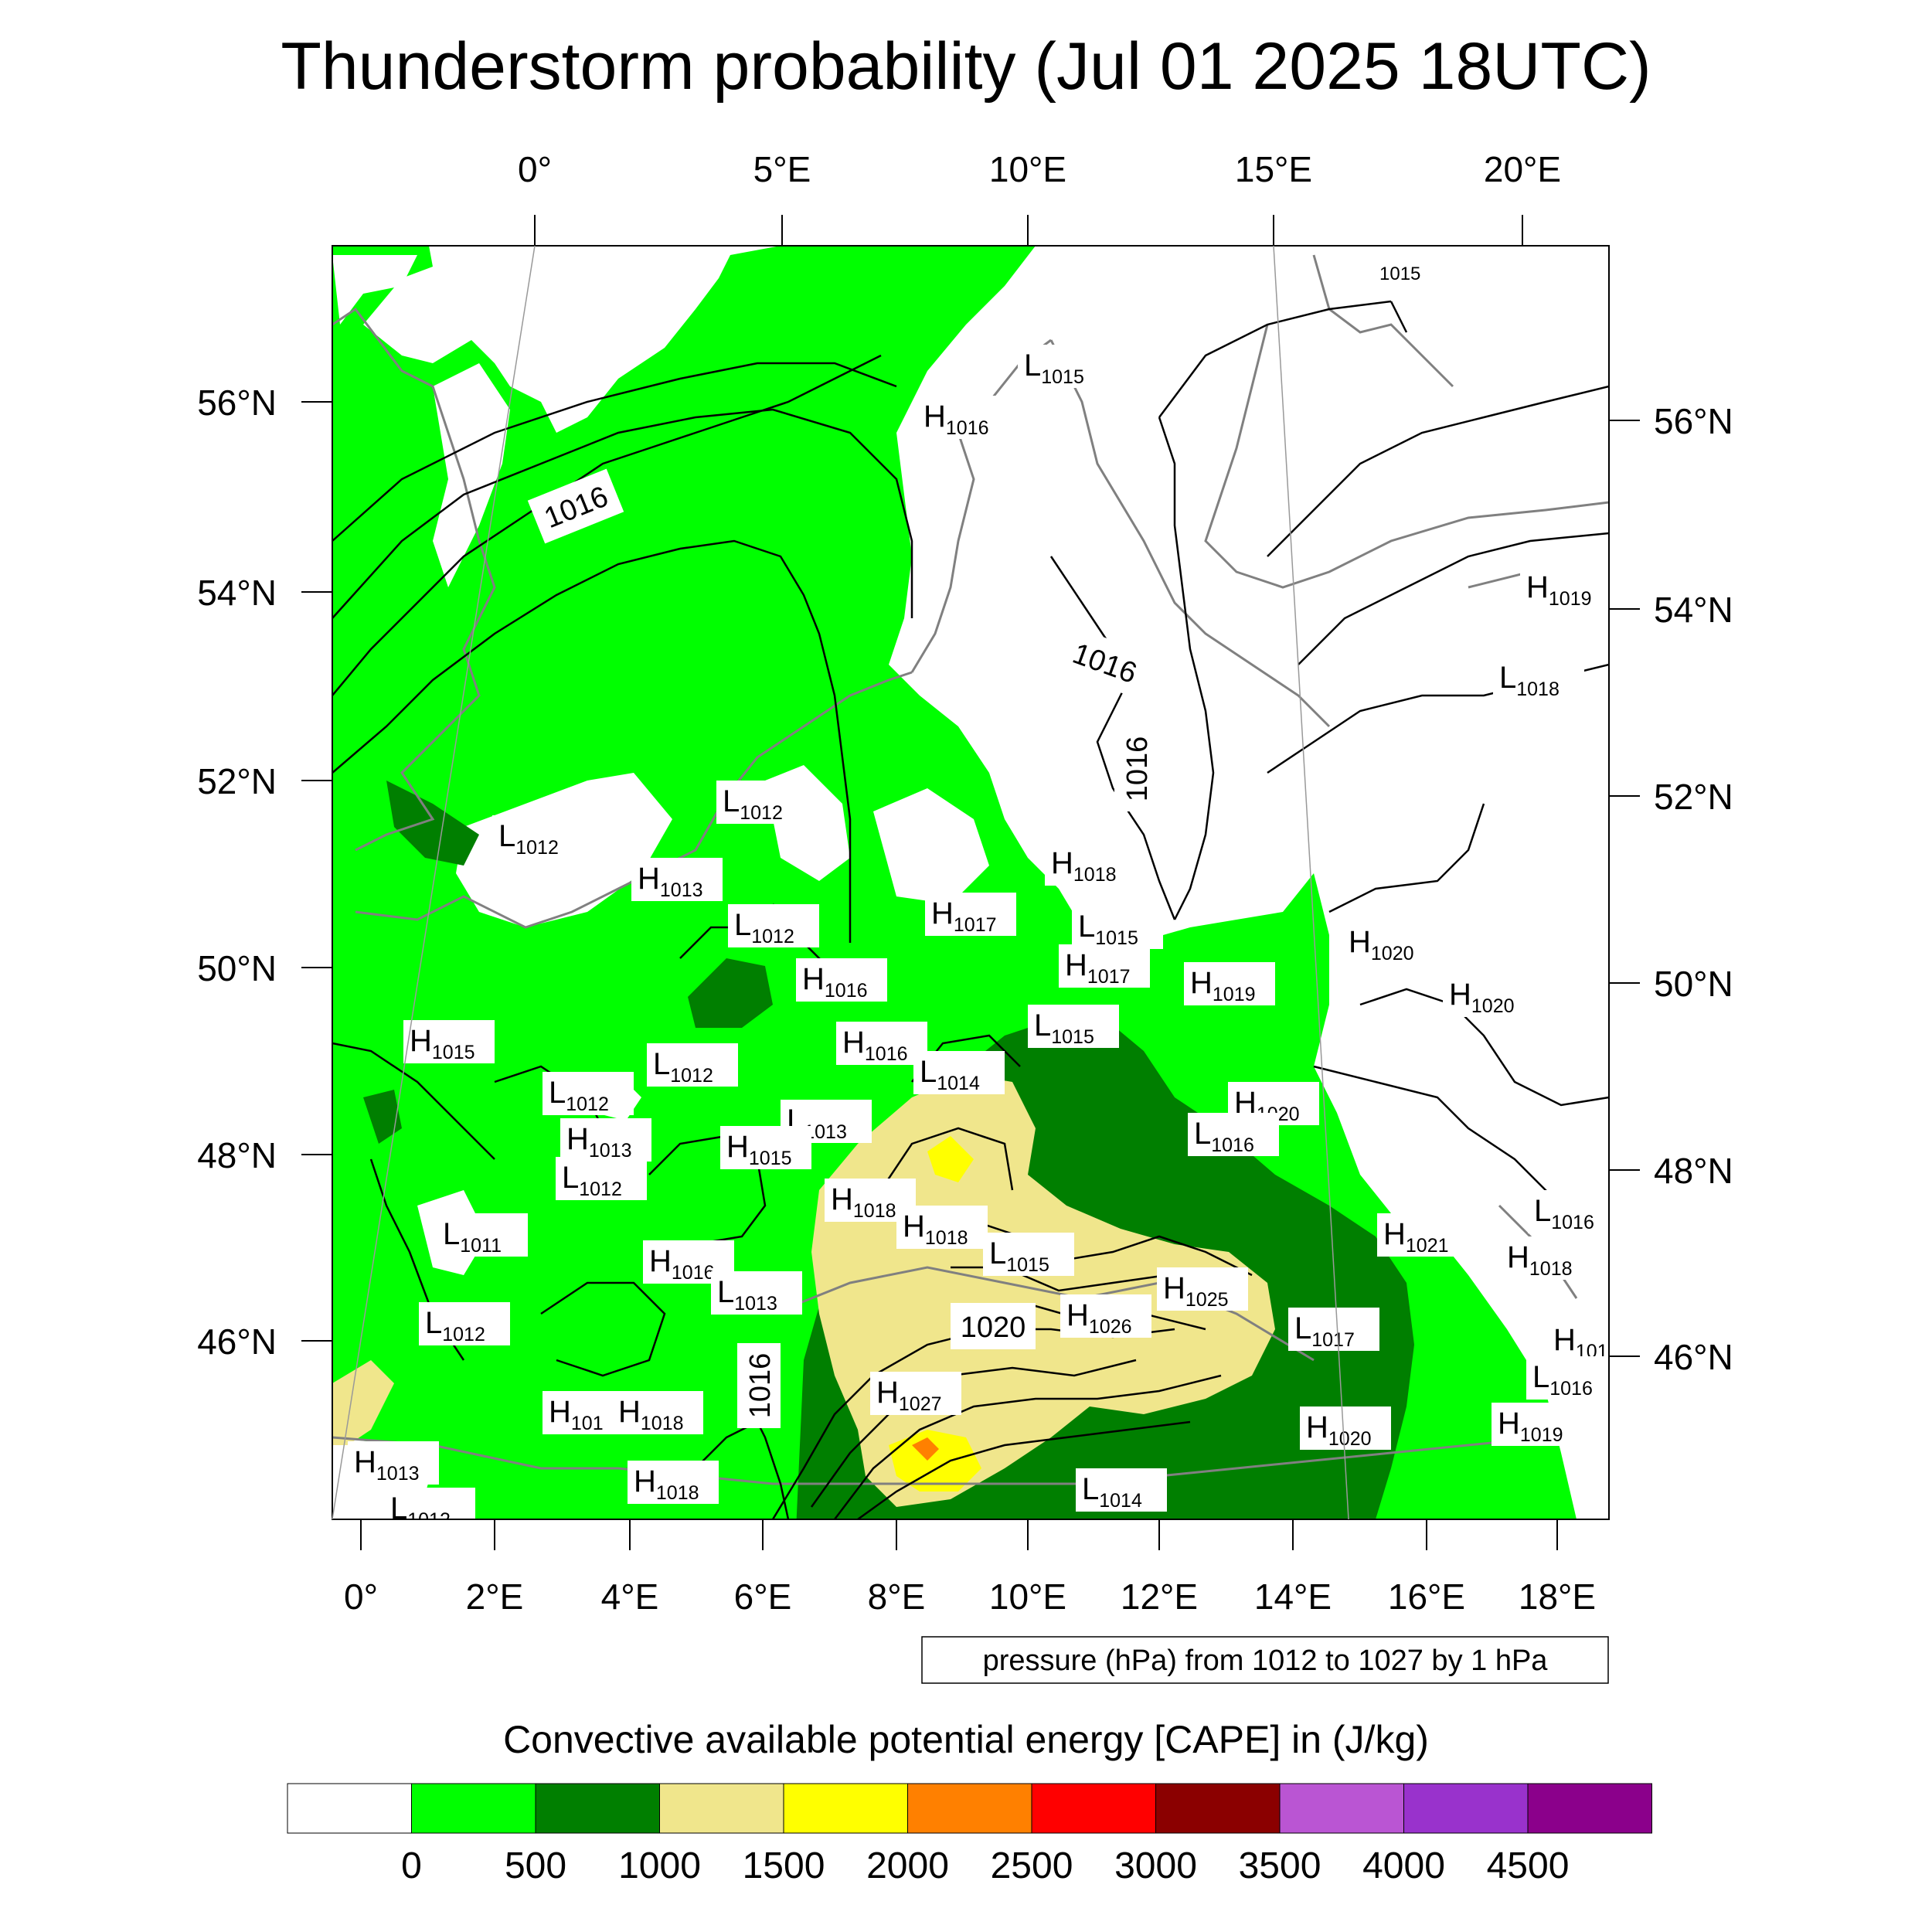  Describe the element at coordinates (535, 1866) in the screenshot. I see `colorbar-tick-label: 500` at that location.